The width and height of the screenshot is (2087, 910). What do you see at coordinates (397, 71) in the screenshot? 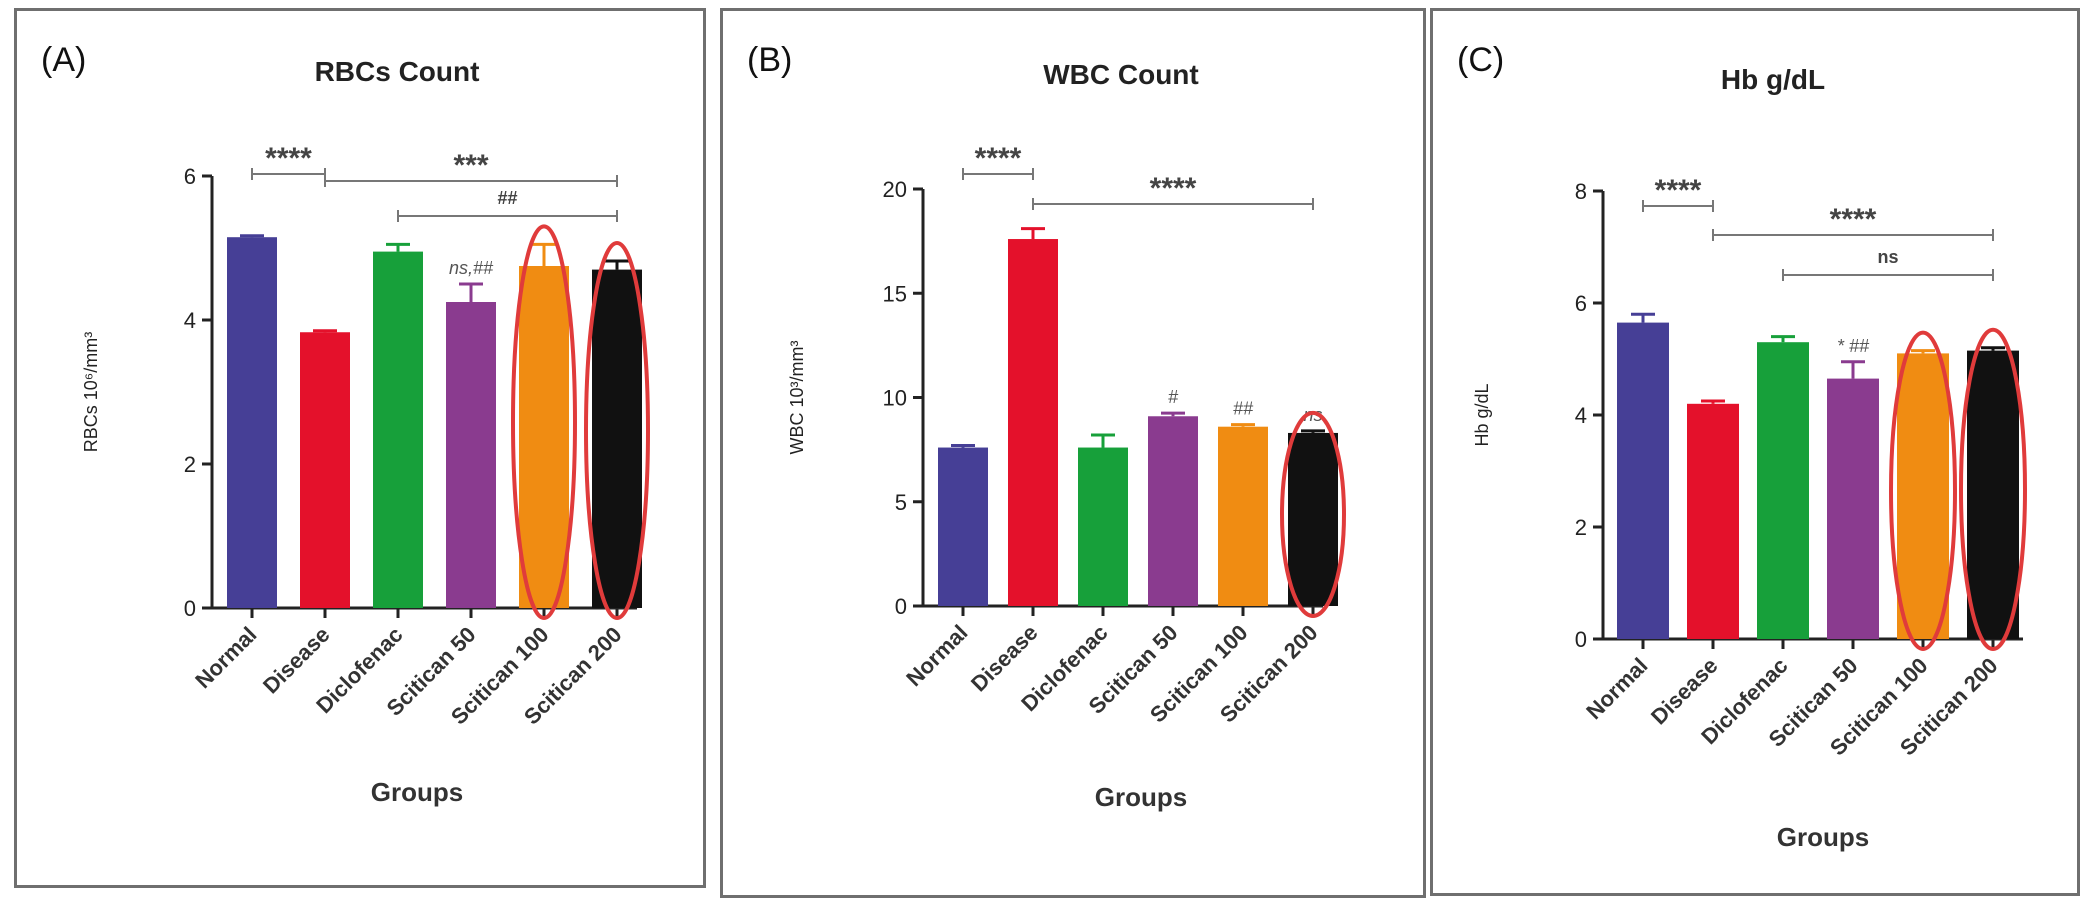
I see `chart-title: RBCs Count` at bounding box center [397, 71].